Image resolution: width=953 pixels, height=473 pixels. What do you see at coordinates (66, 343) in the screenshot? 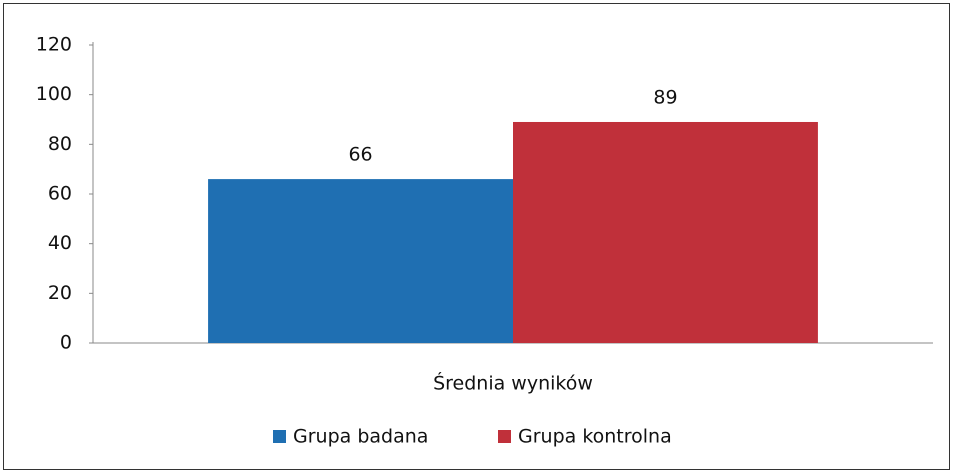
I see `y-tick-label: 0` at bounding box center [66, 343].